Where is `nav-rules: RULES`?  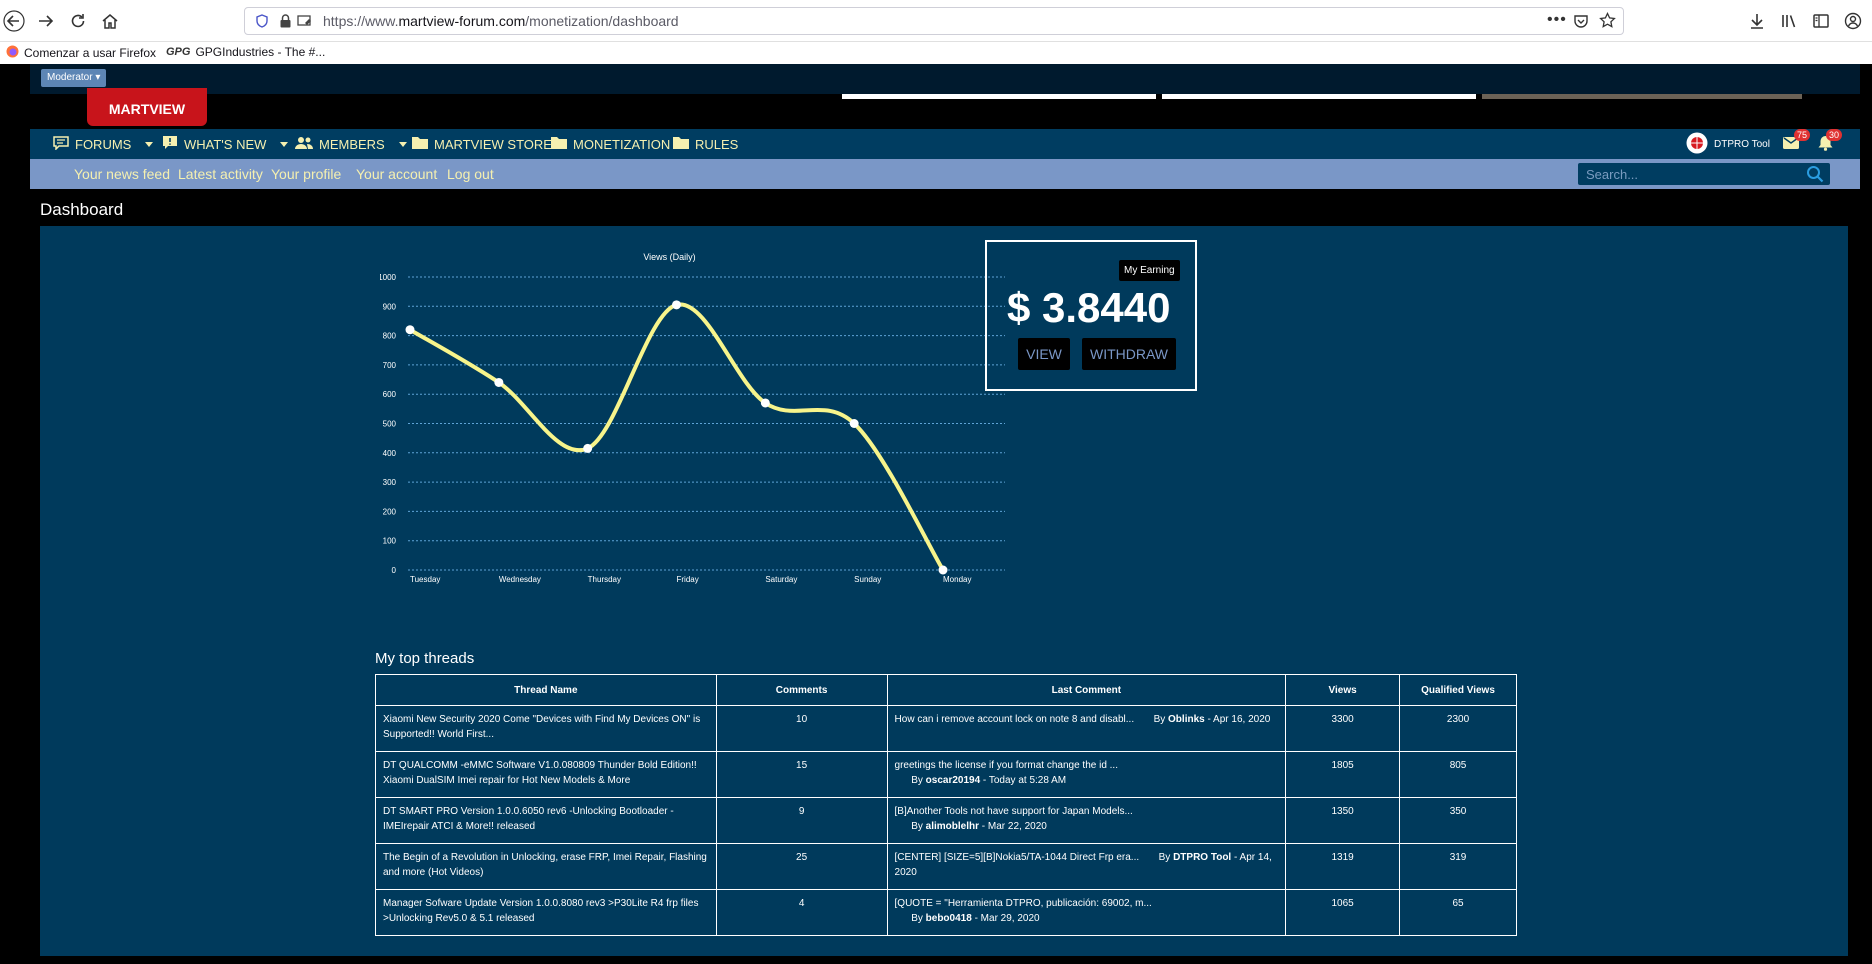 nav-rules: RULES is located at coordinates (705, 144).